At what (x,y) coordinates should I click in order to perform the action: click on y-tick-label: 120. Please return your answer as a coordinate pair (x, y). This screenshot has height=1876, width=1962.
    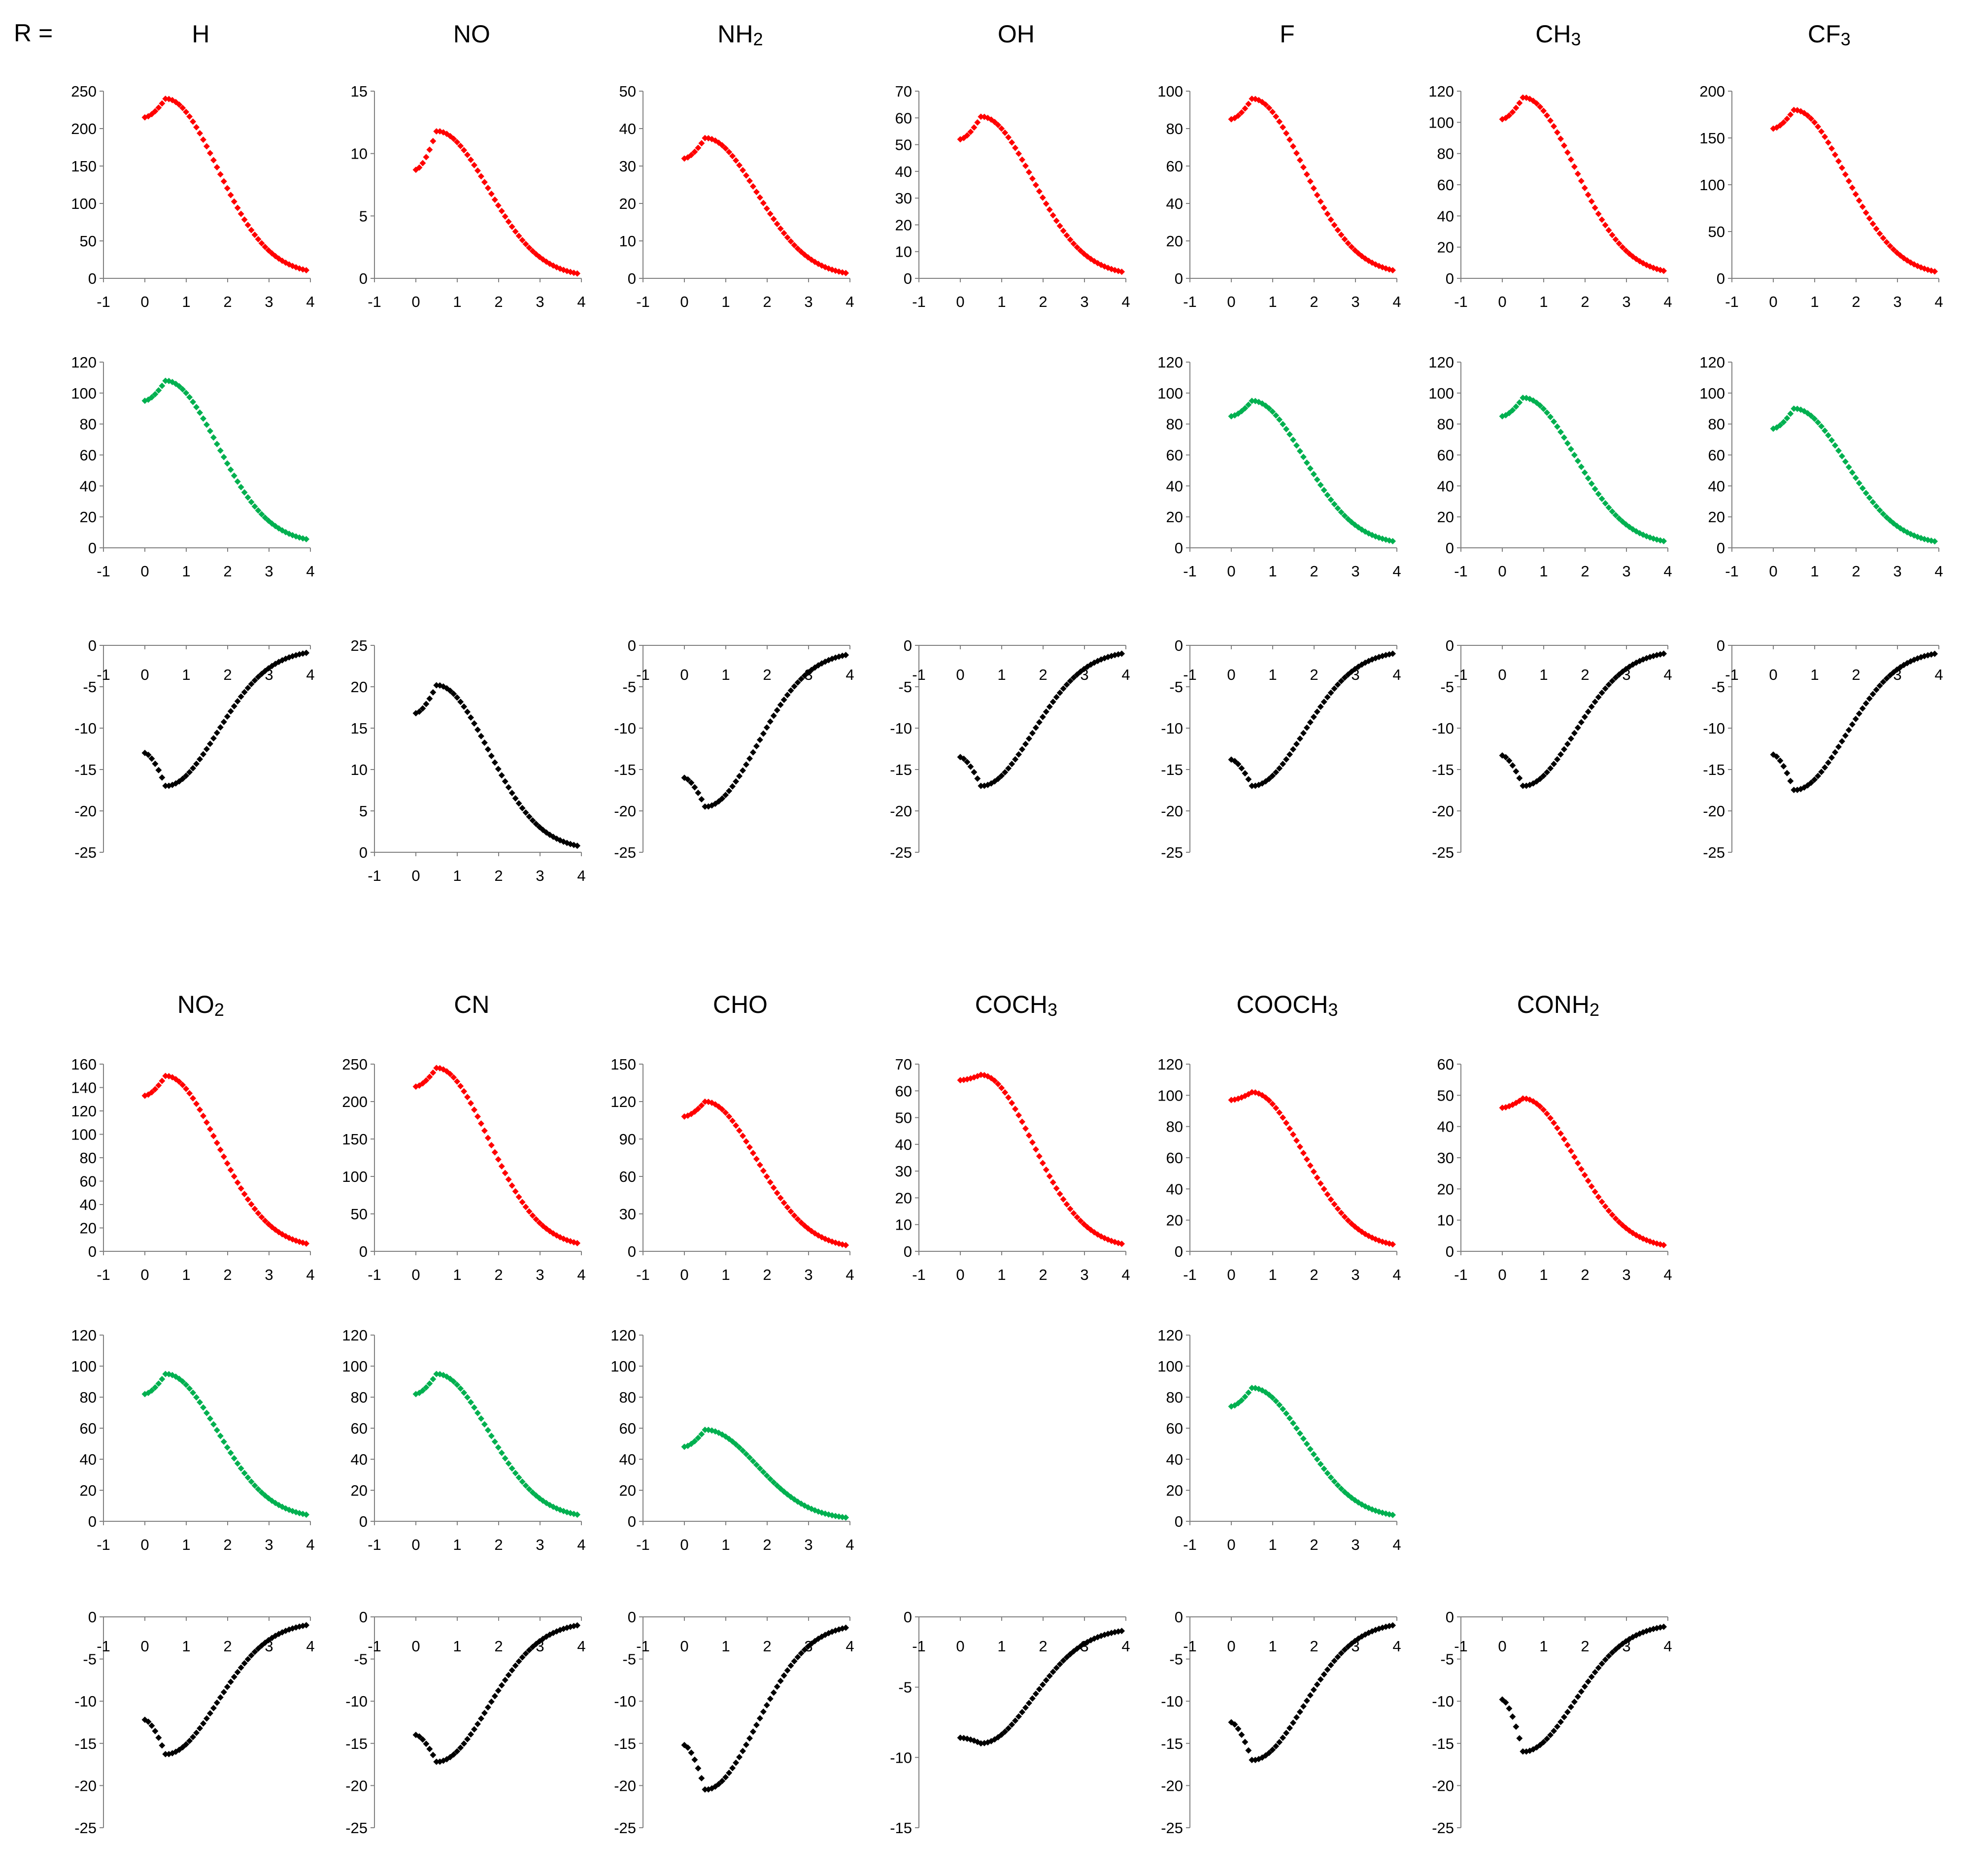
    Looking at the image, I should click on (84, 363).